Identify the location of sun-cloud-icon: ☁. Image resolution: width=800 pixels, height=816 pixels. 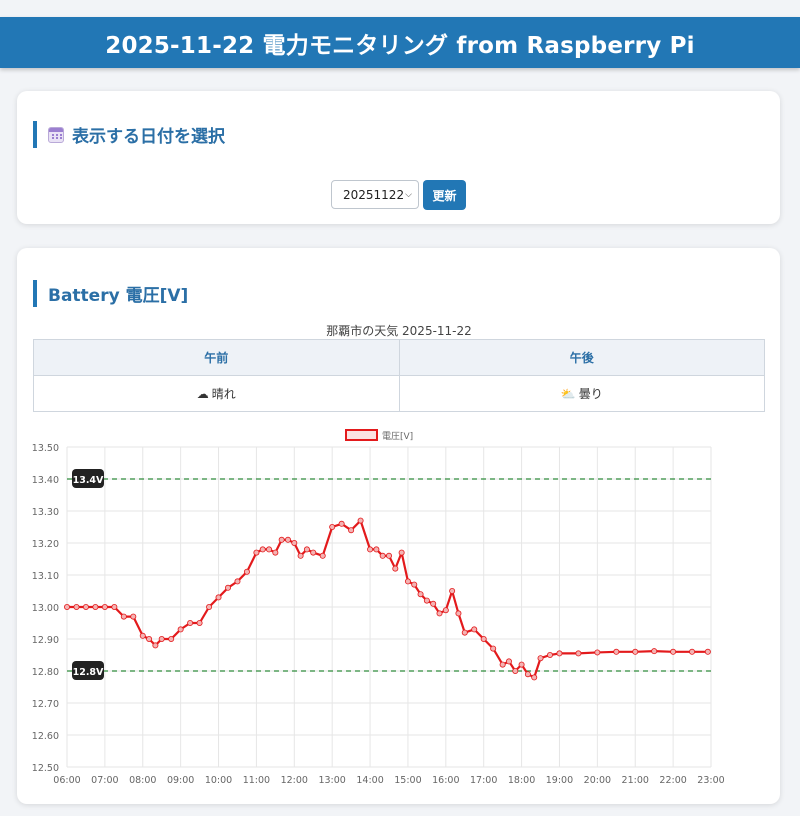
(202, 394).